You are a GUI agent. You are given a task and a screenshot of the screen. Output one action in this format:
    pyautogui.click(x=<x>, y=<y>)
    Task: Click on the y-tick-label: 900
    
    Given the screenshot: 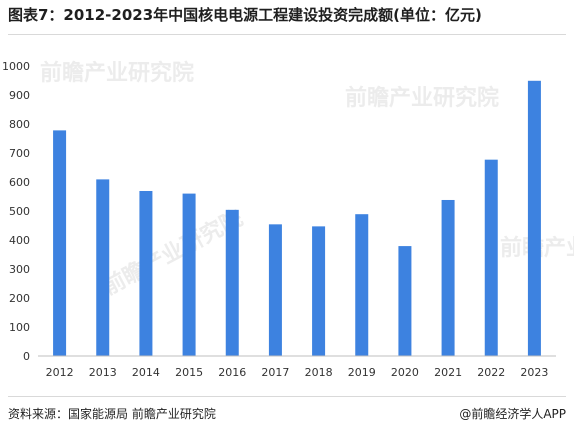 What is the action you would take?
    pyautogui.click(x=19, y=95)
    